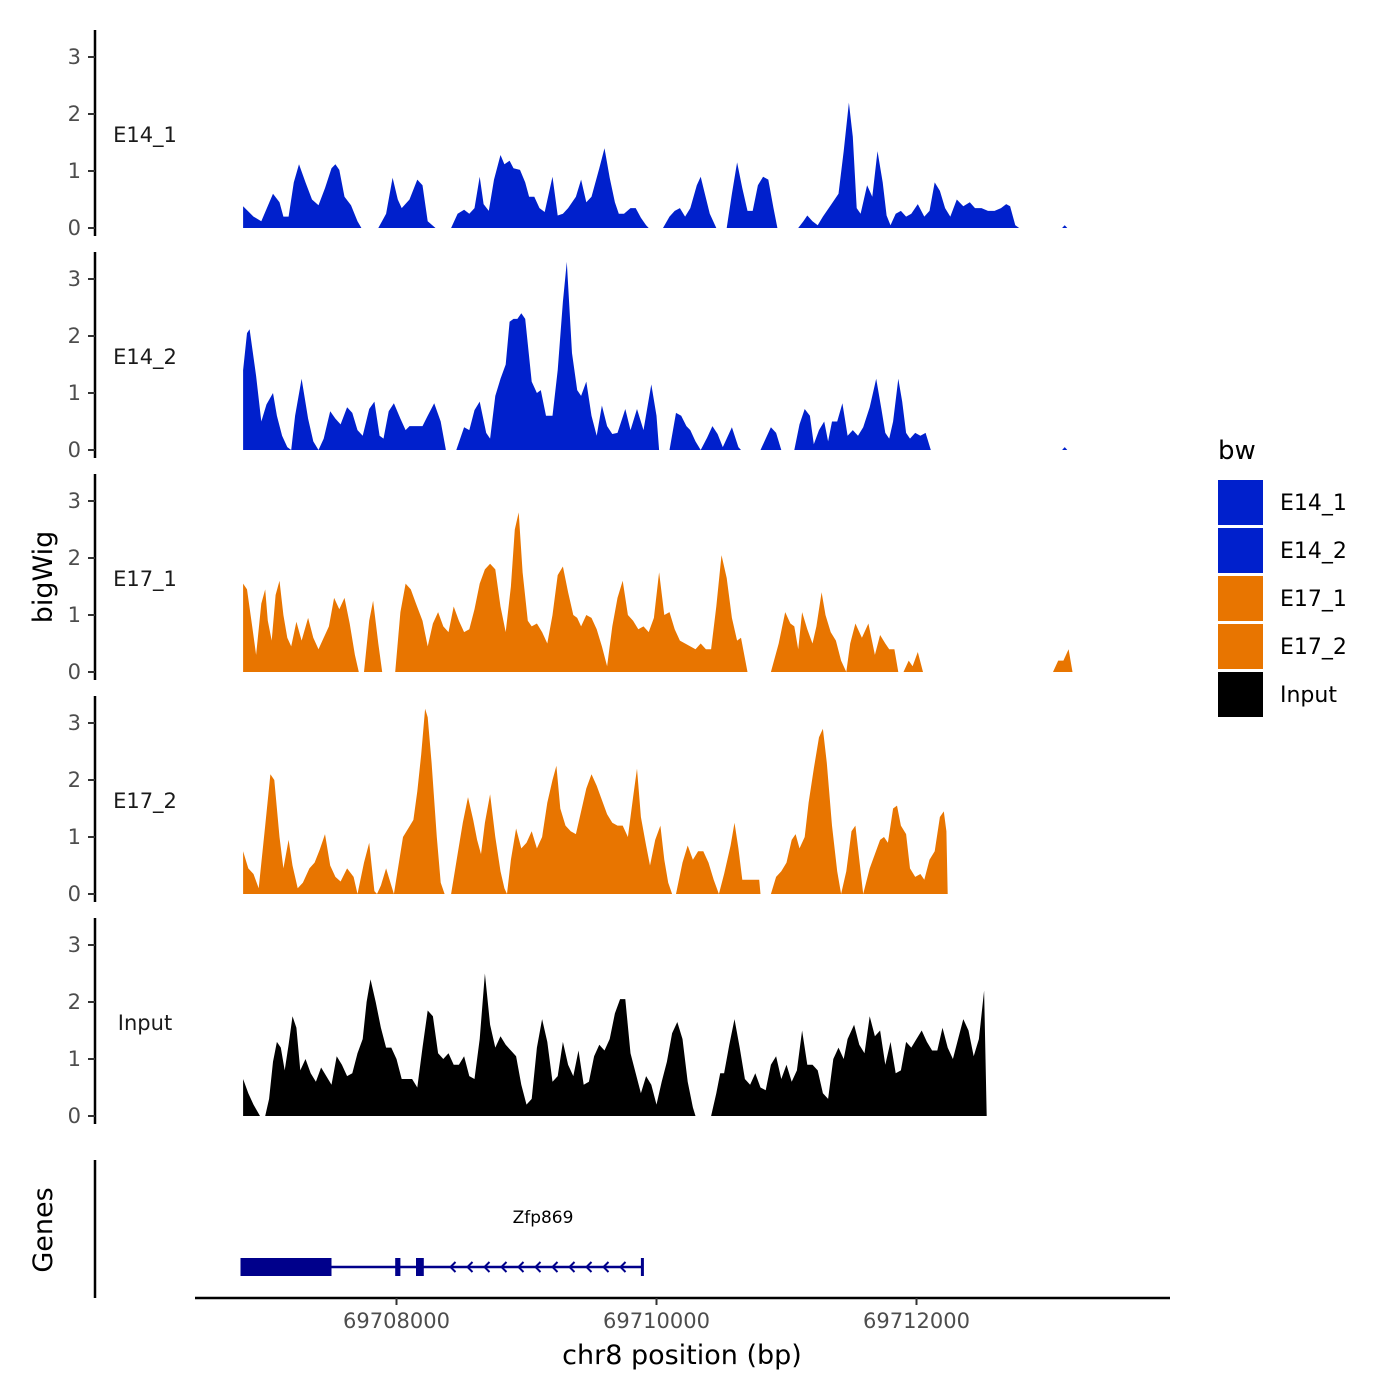 Image resolution: width=1400 pixels, height=1400 pixels. Describe the element at coordinates (145, 801) in the screenshot. I see `track-label: E17_2` at that location.